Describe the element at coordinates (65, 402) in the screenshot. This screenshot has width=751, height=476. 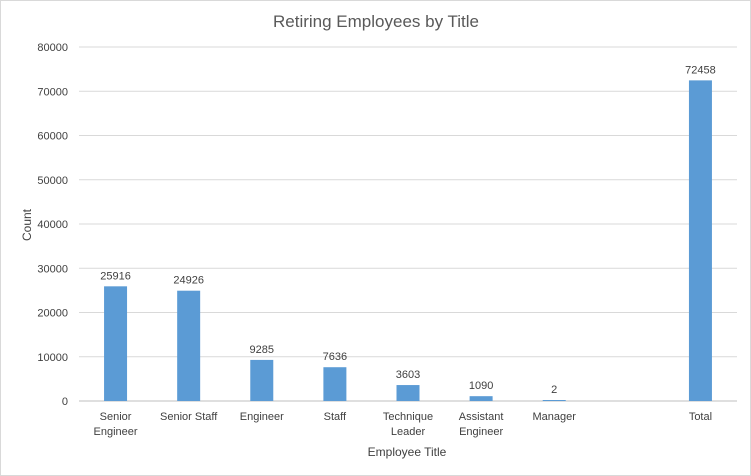
I see `y-tick-label: 0` at that location.